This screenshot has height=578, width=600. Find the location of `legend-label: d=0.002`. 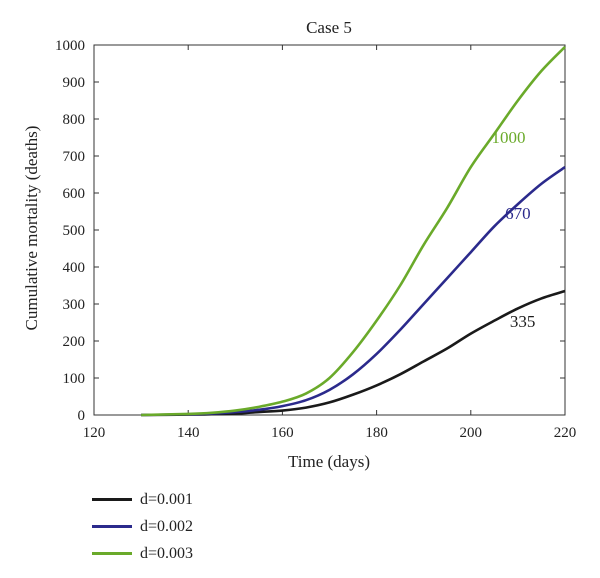

legend-label: d=0.002 is located at coordinates (167, 526).